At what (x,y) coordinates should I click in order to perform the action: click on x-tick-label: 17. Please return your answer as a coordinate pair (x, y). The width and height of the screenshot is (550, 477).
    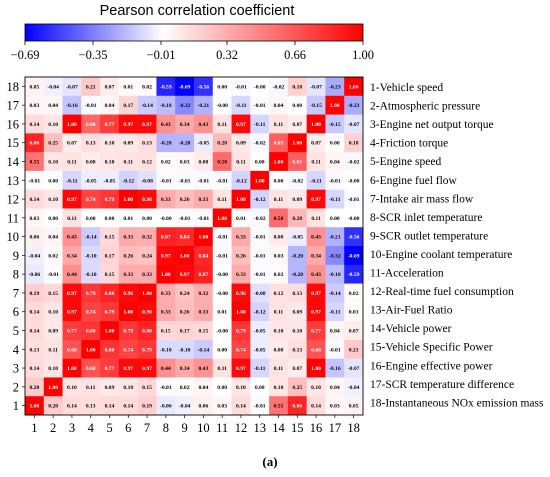
    Looking at the image, I should click on (335, 428).